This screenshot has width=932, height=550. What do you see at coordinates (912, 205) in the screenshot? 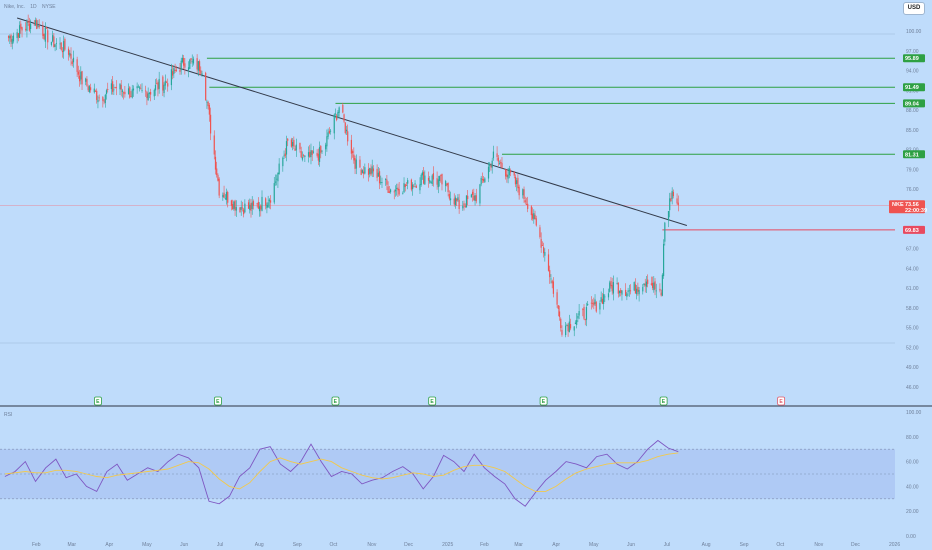
I see `last-price-value: 73.56` at bounding box center [912, 205].